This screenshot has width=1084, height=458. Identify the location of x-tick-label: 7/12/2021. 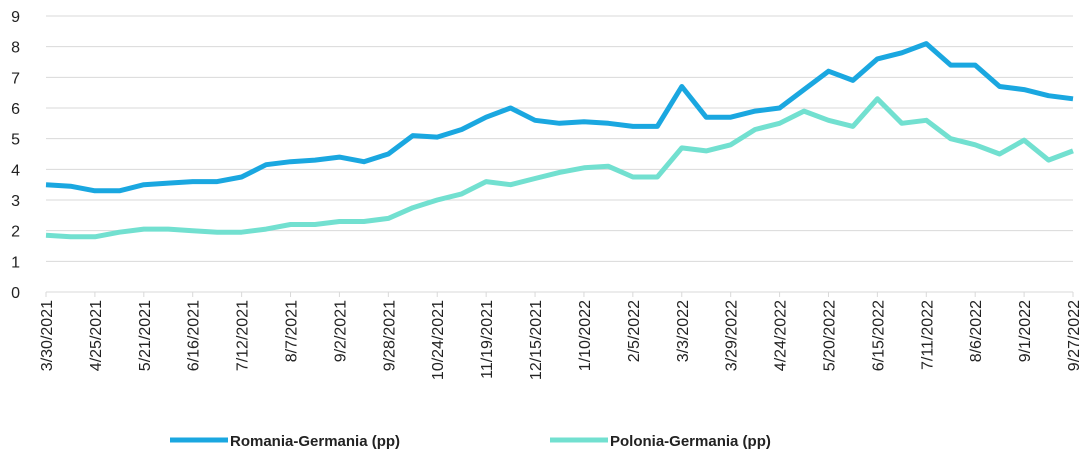
(243, 335).